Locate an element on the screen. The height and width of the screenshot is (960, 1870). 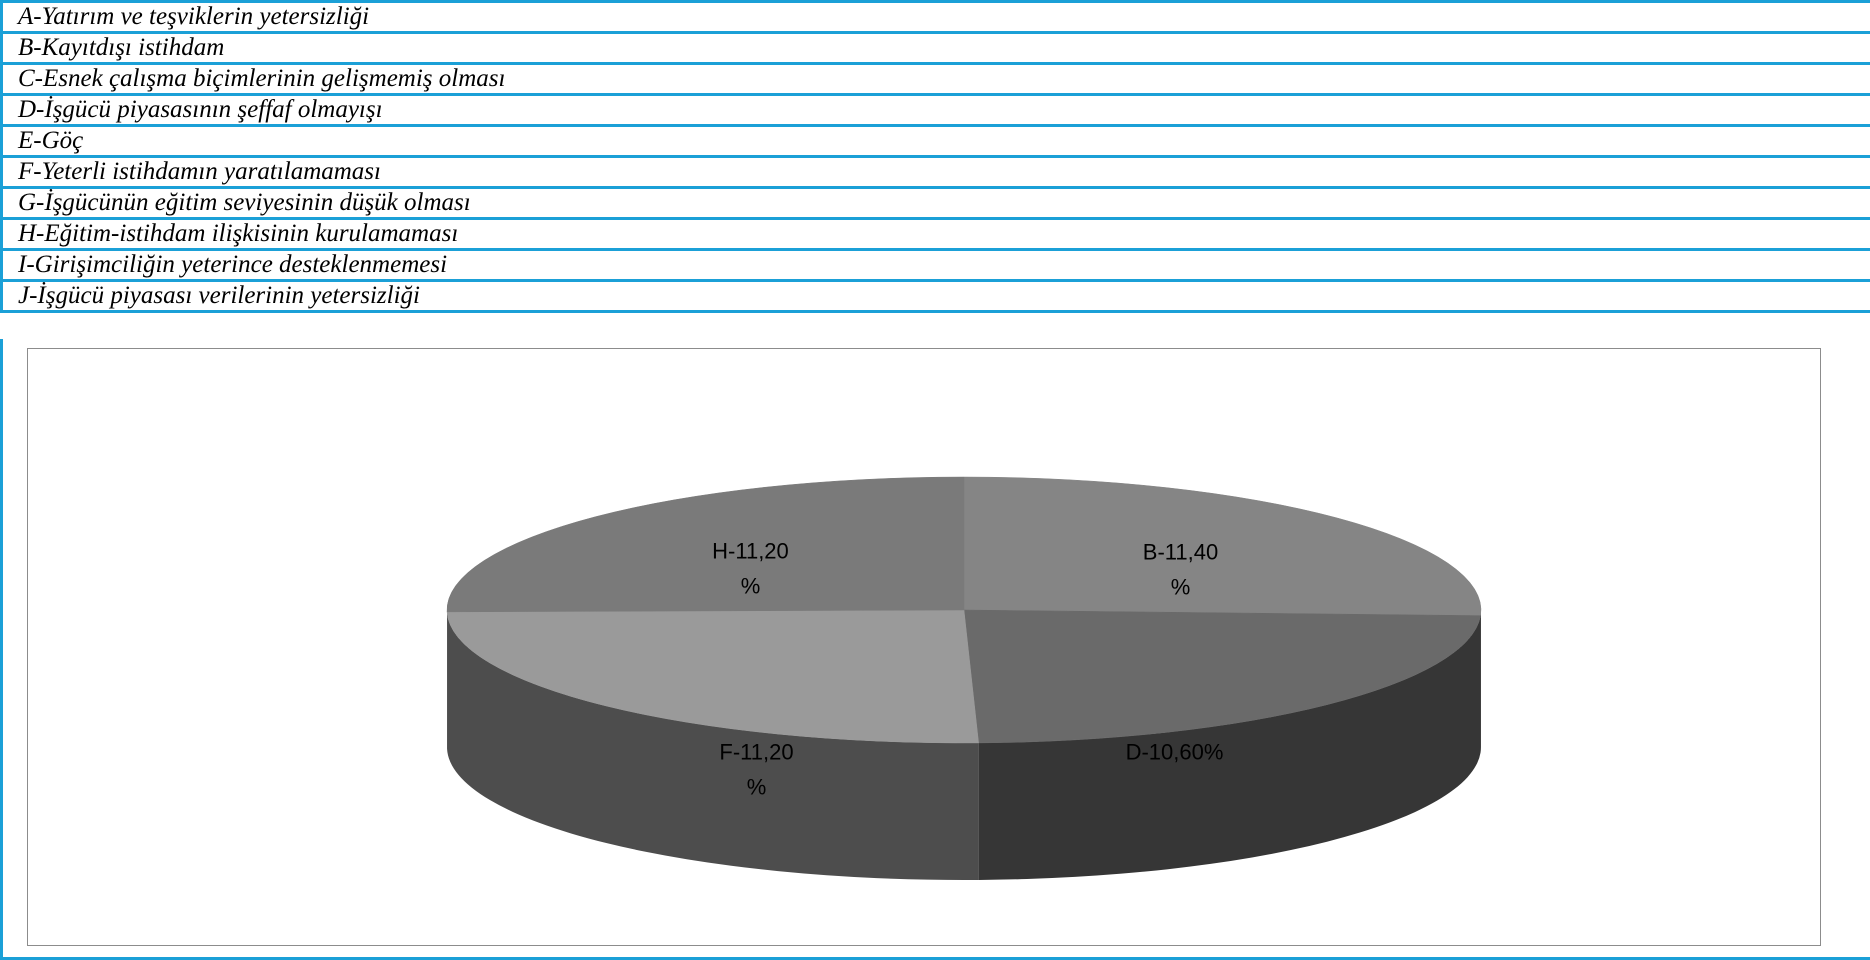
legend-item: B-Kayıtdışı istihdam is located at coordinates (935, 48).